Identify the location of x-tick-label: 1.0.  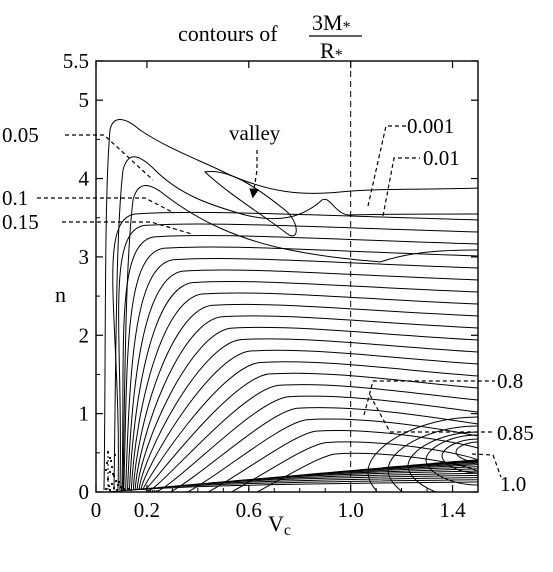
(351, 510).